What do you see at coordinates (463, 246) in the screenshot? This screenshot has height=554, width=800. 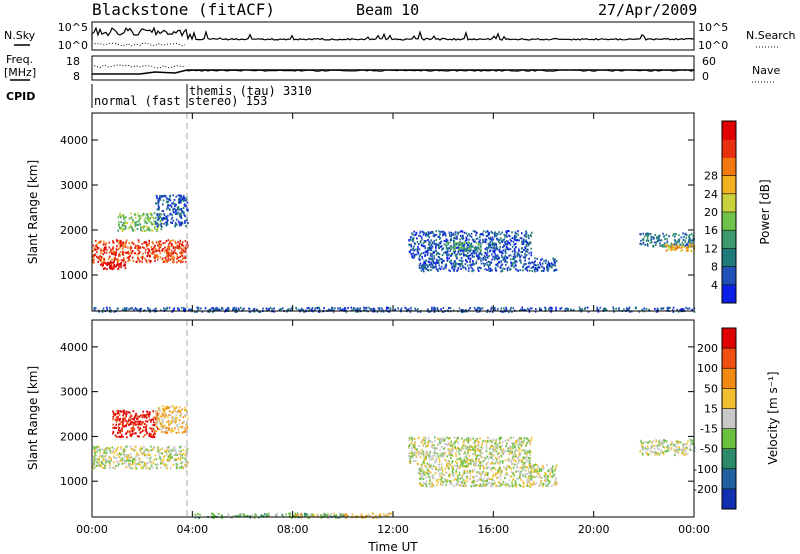 I see `power-scatter-region` at bounding box center [463, 246].